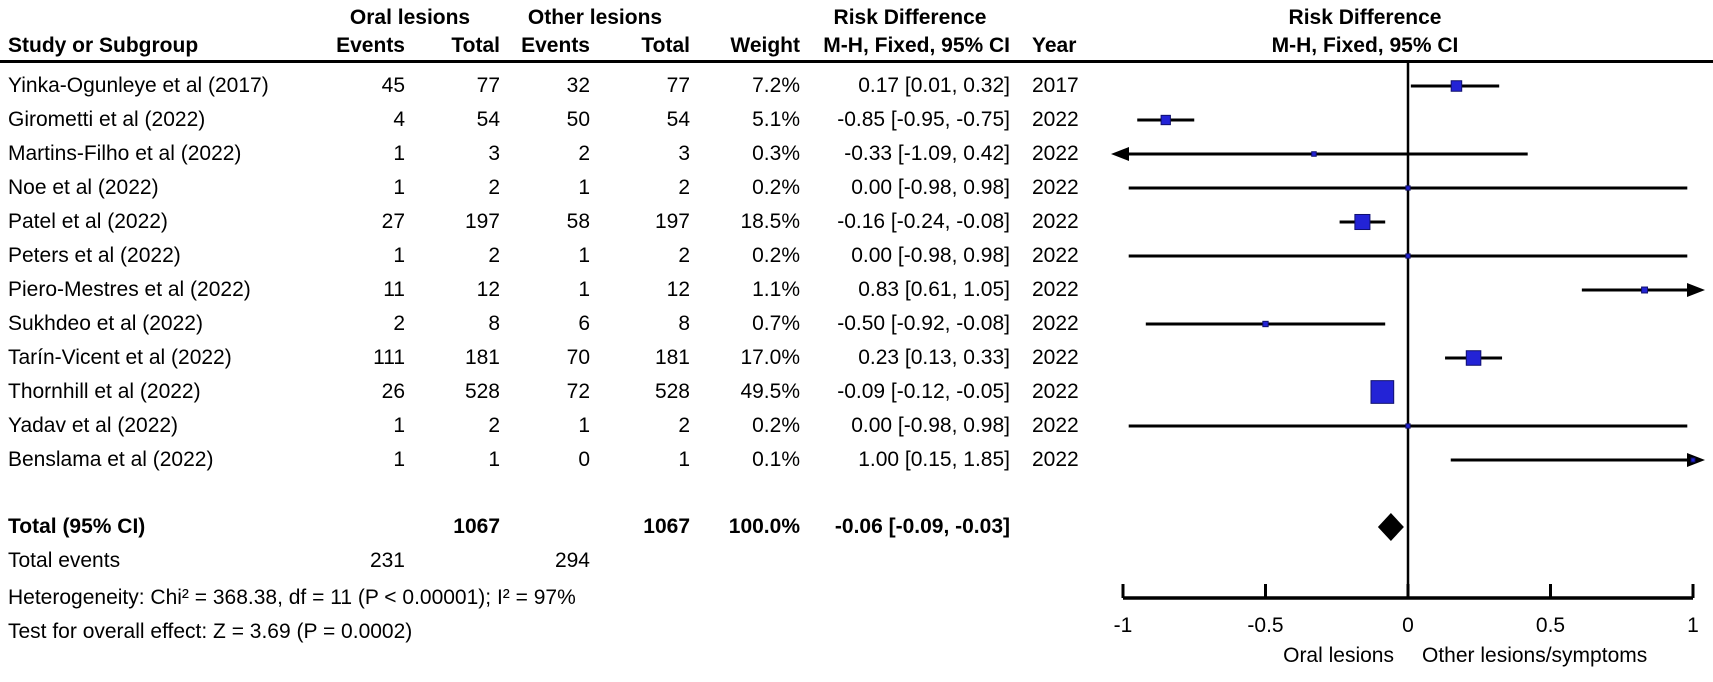 This screenshot has height=682, width=1713. I want to click on events-other: 72, so click(578, 391).